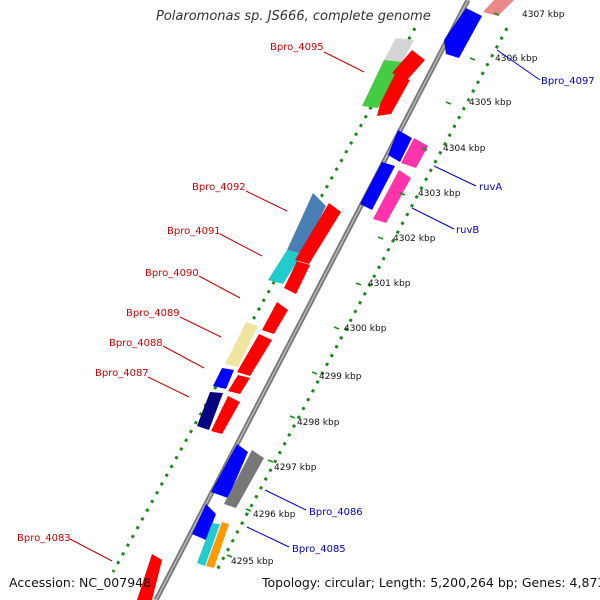  I want to click on gene-bpro-4095-green, so click(382, 84).